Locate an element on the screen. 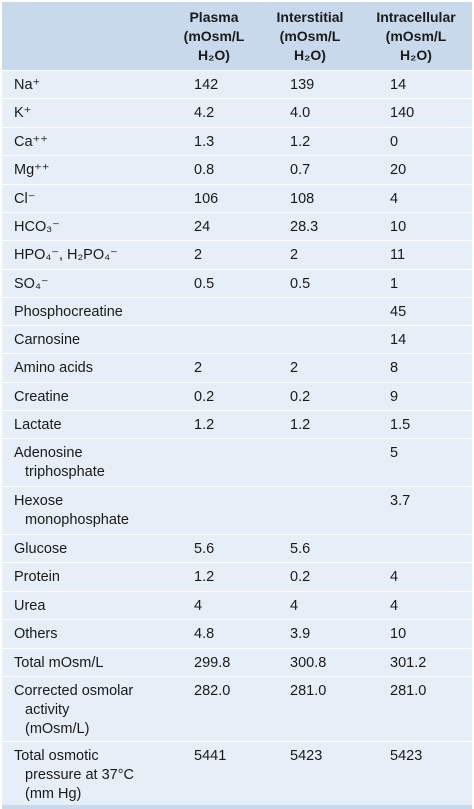 This screenshot has width=474, height=809. table-row: Glucose 5.6 5.6 is located at coordinates (237, 548).